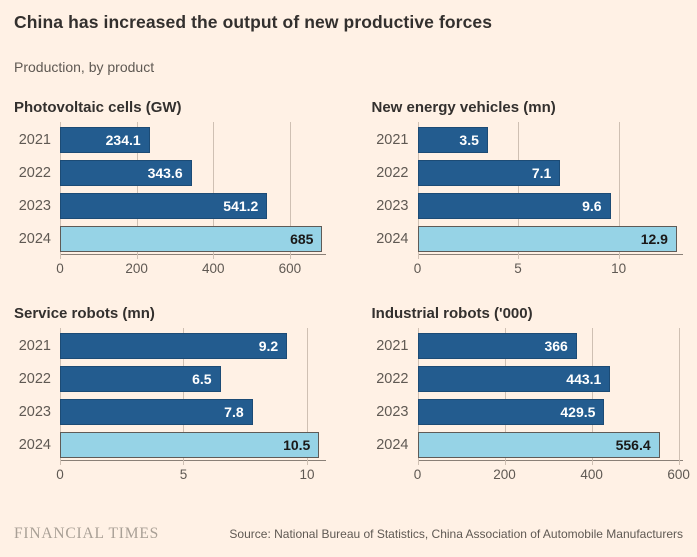 The width and height of the screenshot is (697, 557). Describe the element at coordinates (550, 379) in the screenshot. I see `bar-row: 443.1` at that location.